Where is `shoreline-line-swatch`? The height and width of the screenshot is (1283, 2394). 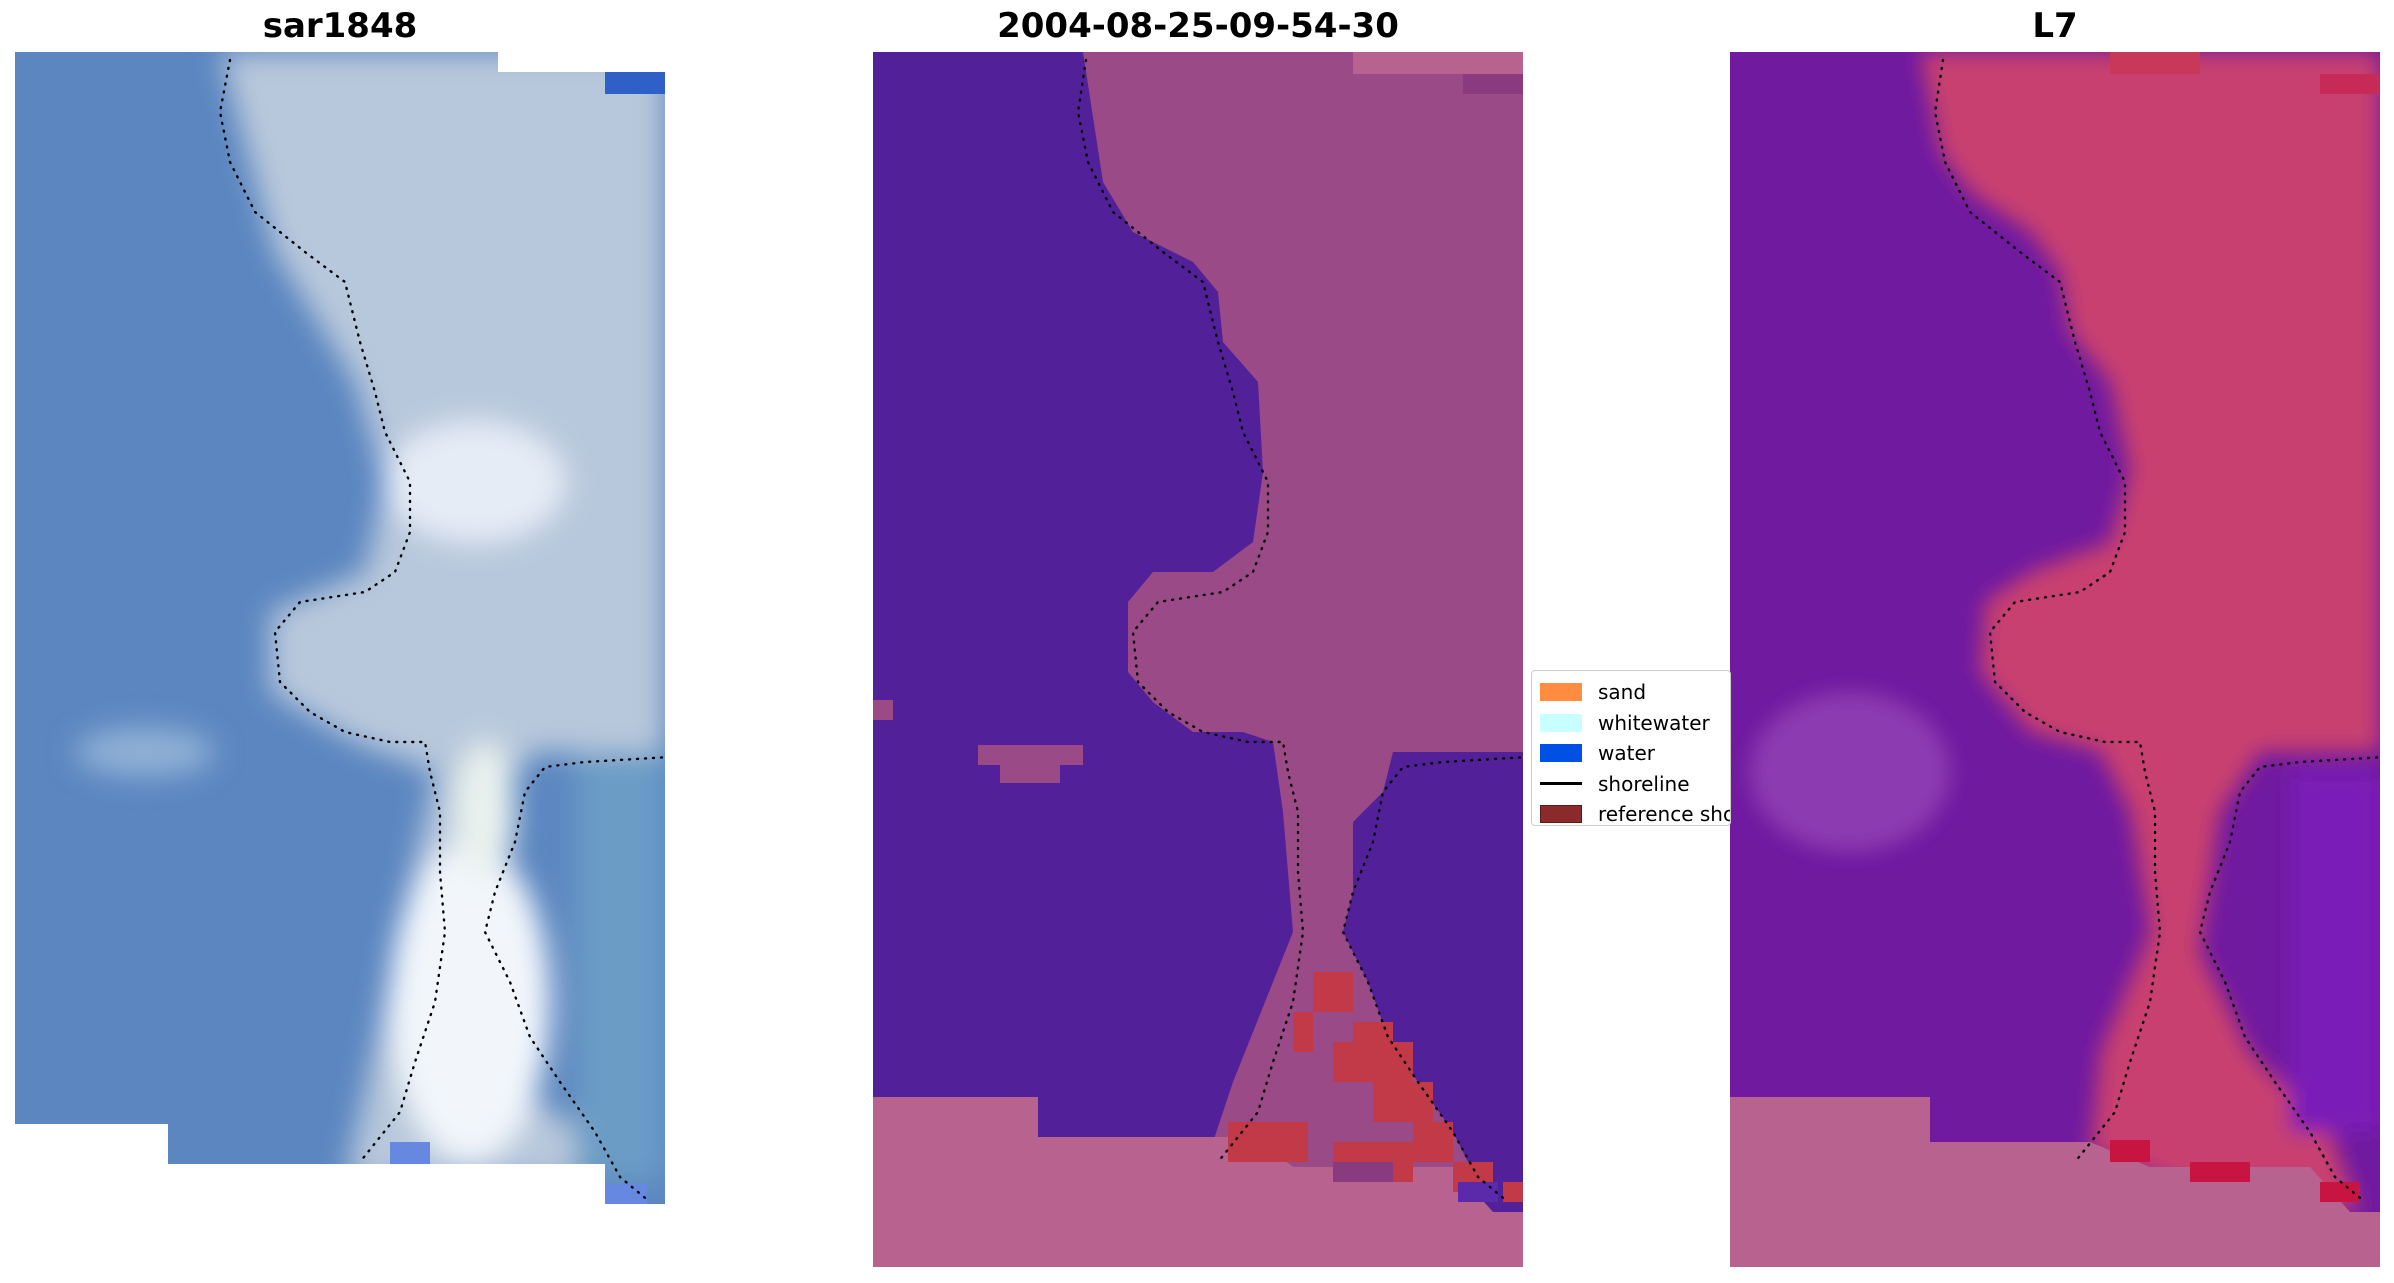 shoreline-line-swatch is located at coordinates (1561, 784).